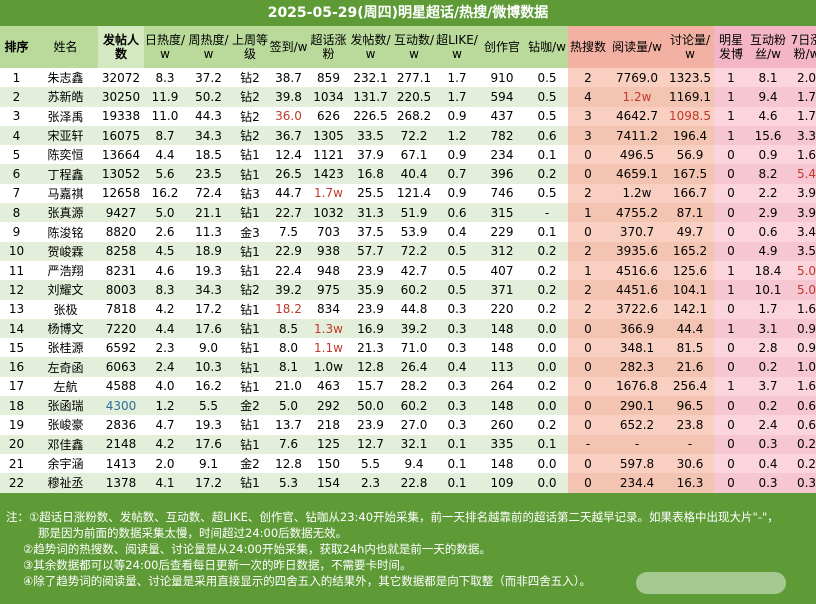  I want to click on table-cell: 6592, so click(121, 348).